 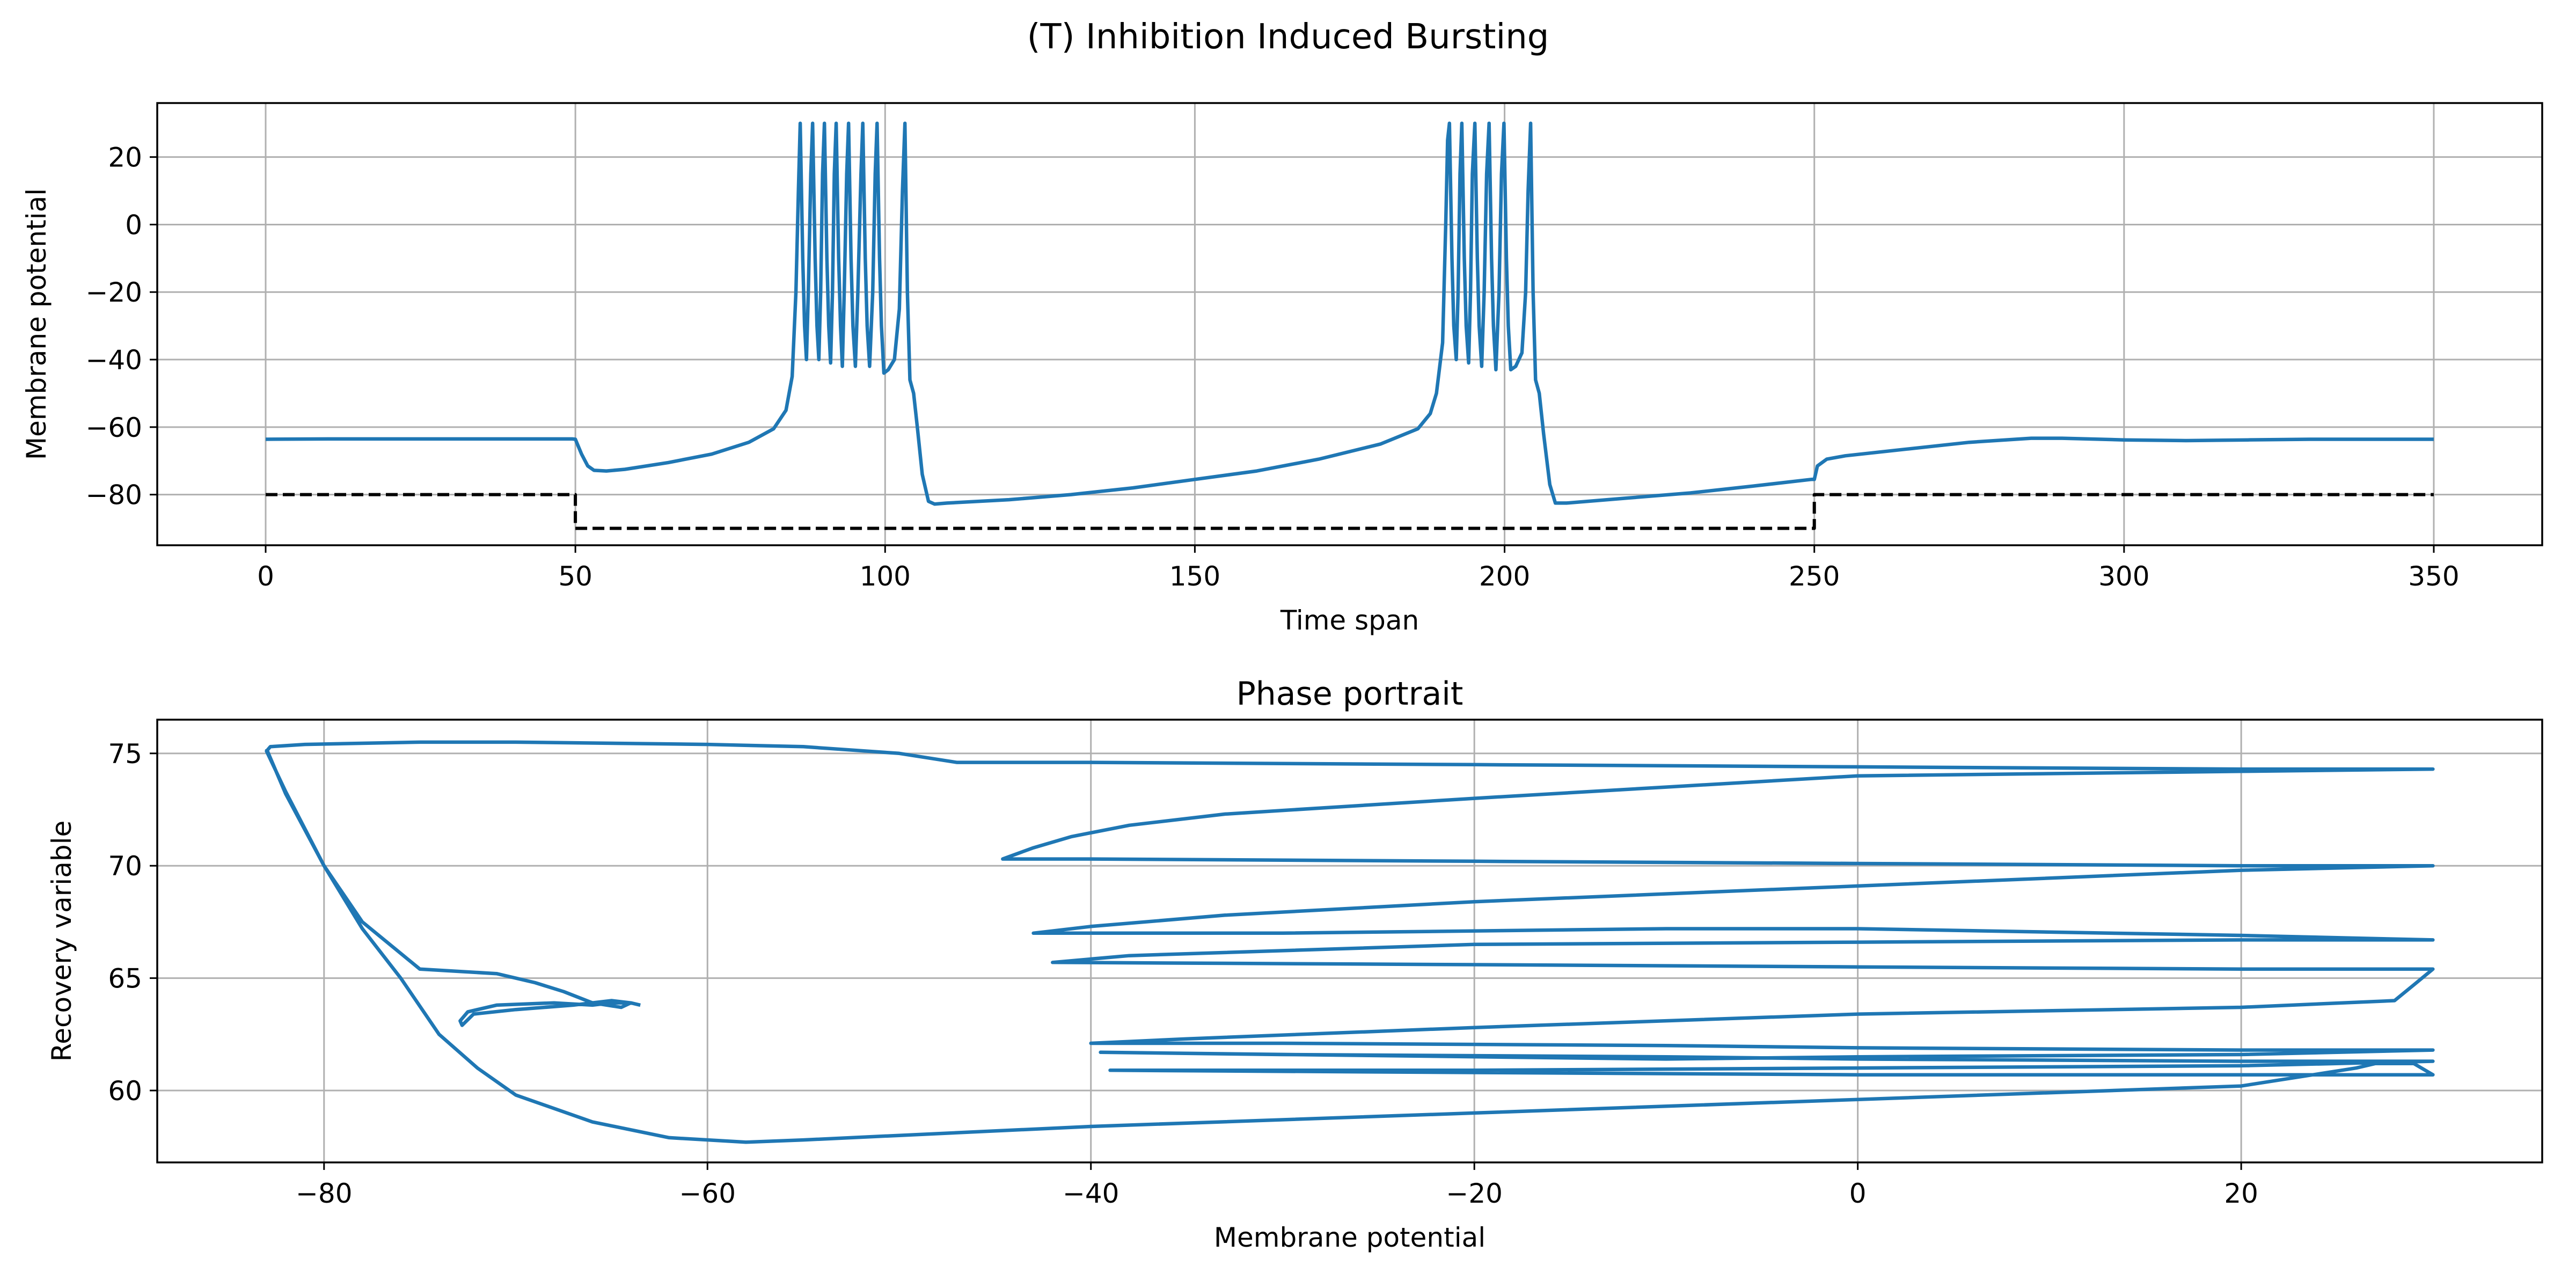 What do you see at coordinates (324, 1193) in the screenshot?
I see `x-tick-label: −80` at bounding box center [324, 1193].